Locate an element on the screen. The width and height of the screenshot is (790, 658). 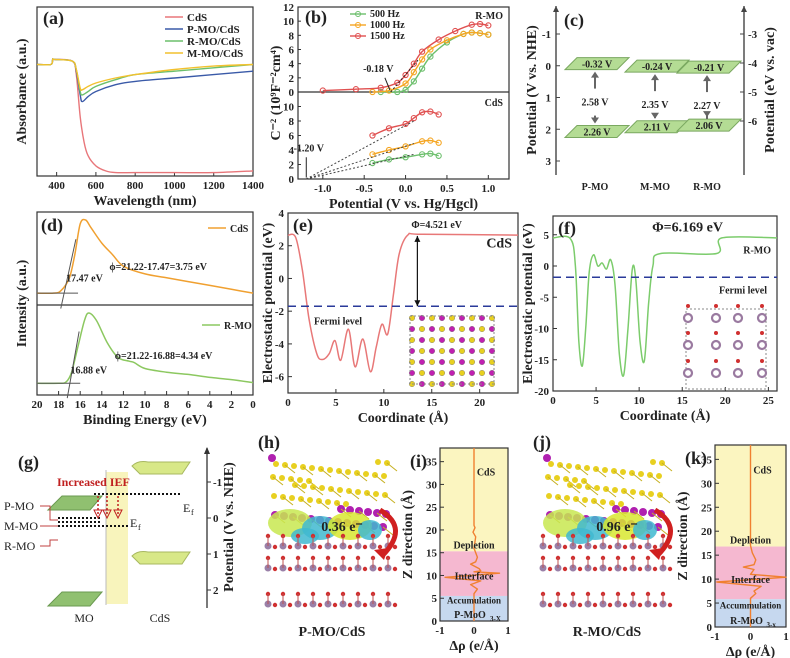
region-label: Accumulation is located at coordinates (474, 601).